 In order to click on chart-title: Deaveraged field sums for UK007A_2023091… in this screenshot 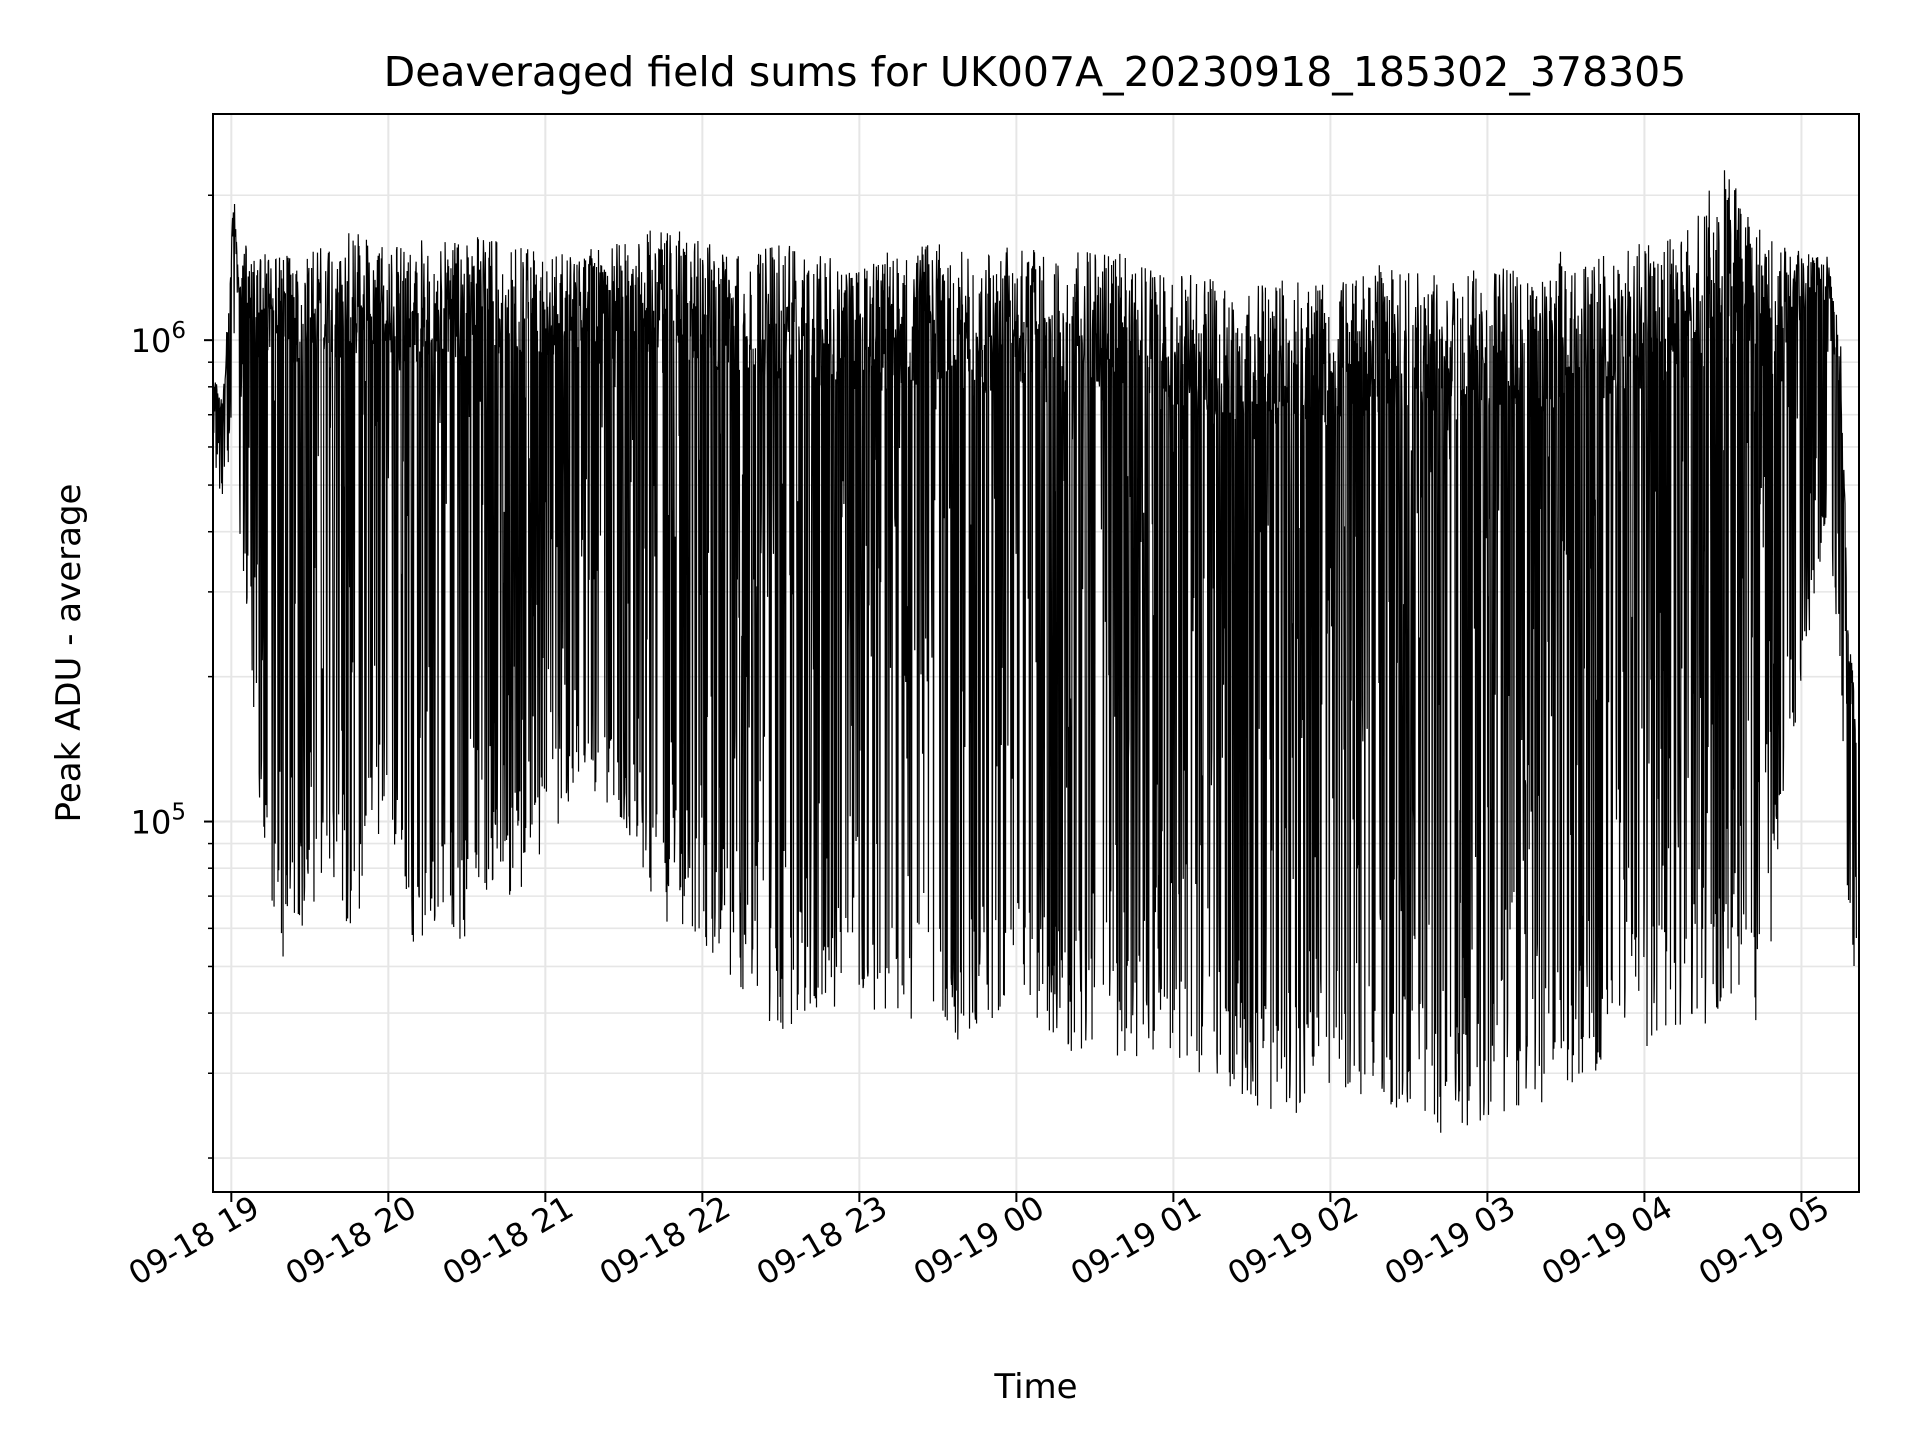, I will do `click(1035, 72)`.